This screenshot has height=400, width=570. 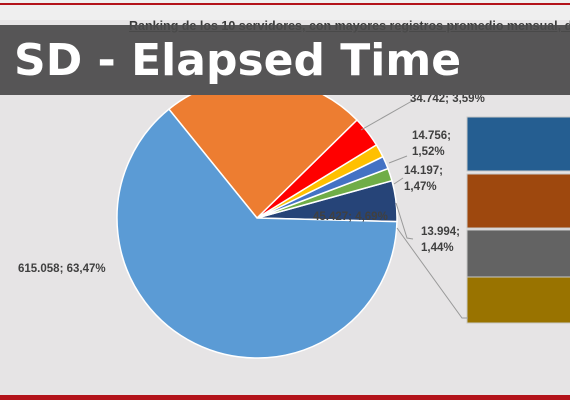 What do you see at coordinates (238, 60) in the screenshot?
I see `banner-title: SD - Elapsed Time` at bounding box center [238, 60].